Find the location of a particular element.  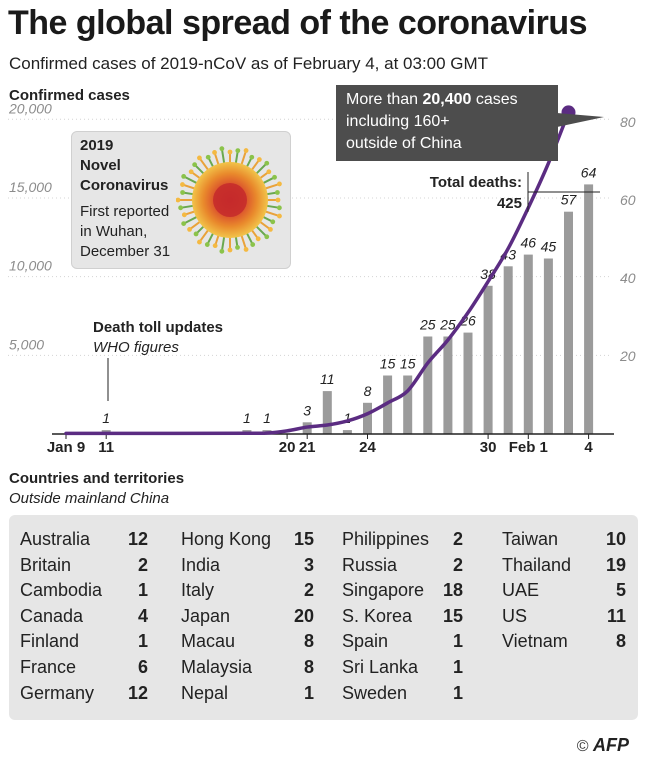

country-name: Nepal is located at coordinates (205, 692).